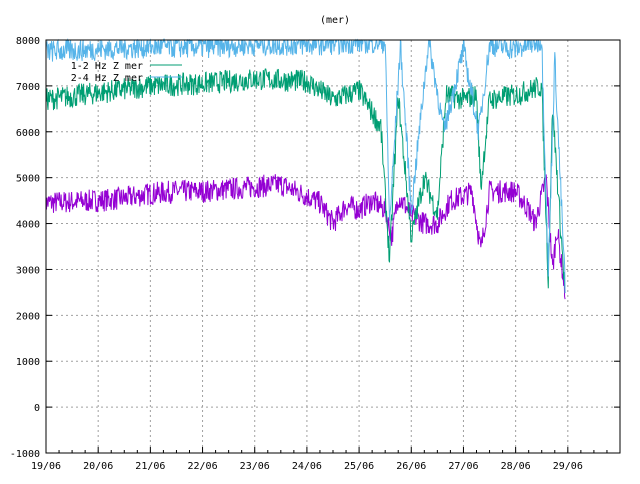  What do you see at coordinates (107, 66) in the screenshot?
I see `legend-label: 1-2 Hz Z mer` at bounding box center [107, 66].